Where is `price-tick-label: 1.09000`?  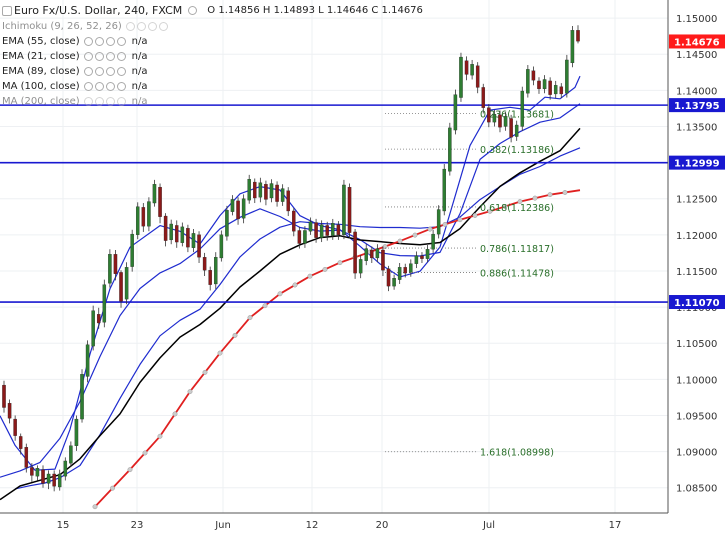
price-tick-label: 1.09000 is located at coordinates (696, 453).